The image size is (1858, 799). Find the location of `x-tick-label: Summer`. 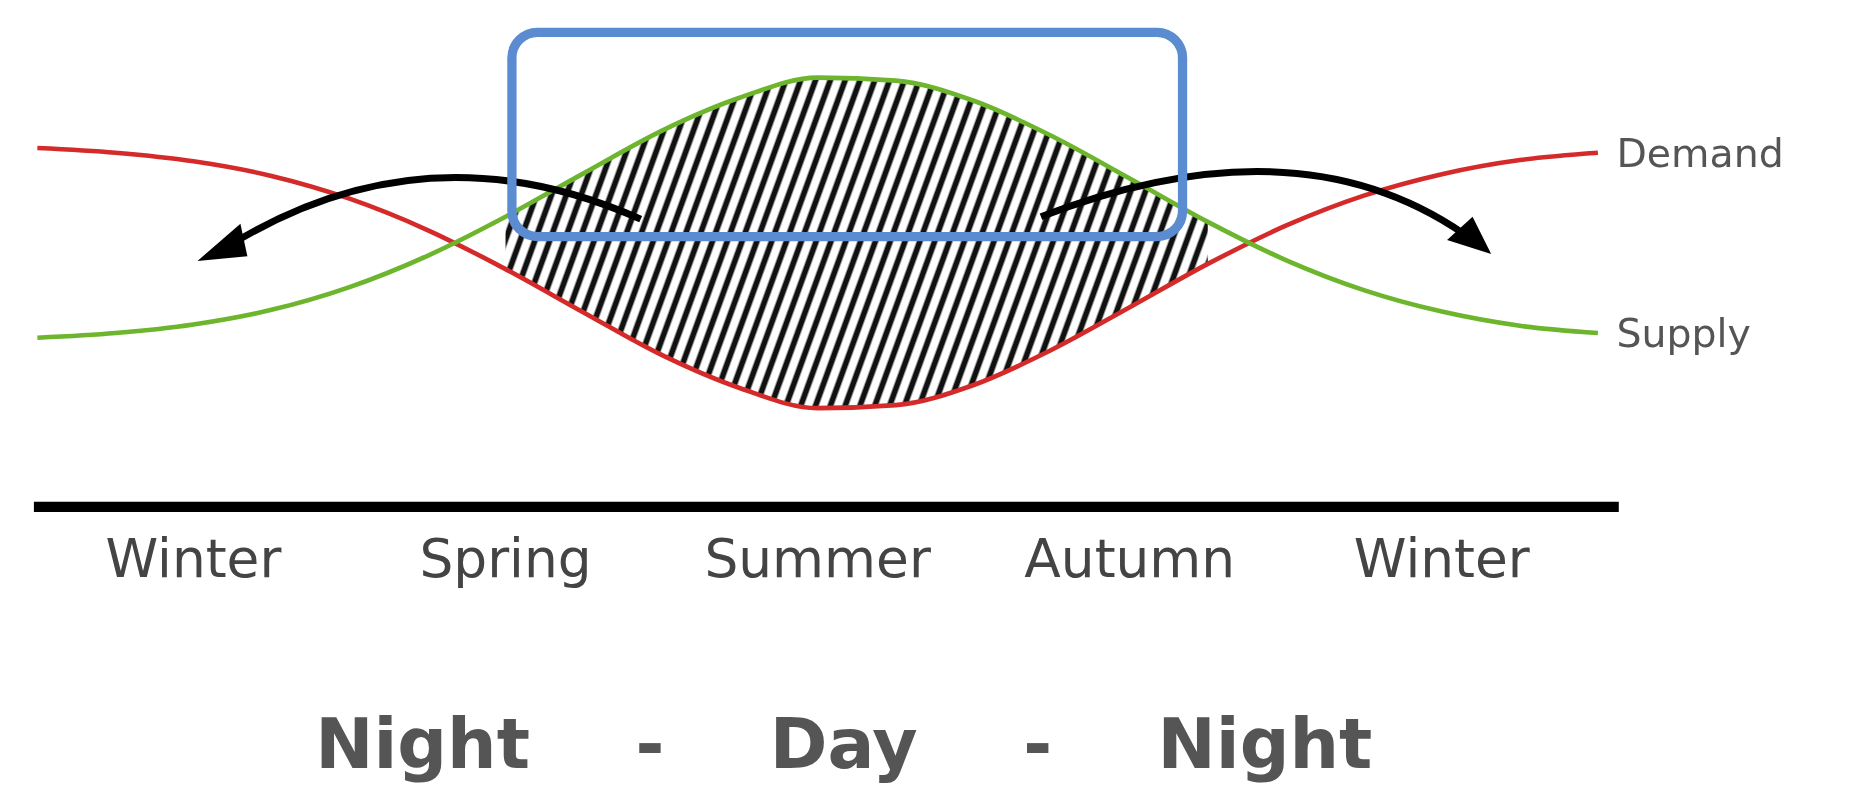

x-tick-label: Summer is located at coordinates (817, 558).